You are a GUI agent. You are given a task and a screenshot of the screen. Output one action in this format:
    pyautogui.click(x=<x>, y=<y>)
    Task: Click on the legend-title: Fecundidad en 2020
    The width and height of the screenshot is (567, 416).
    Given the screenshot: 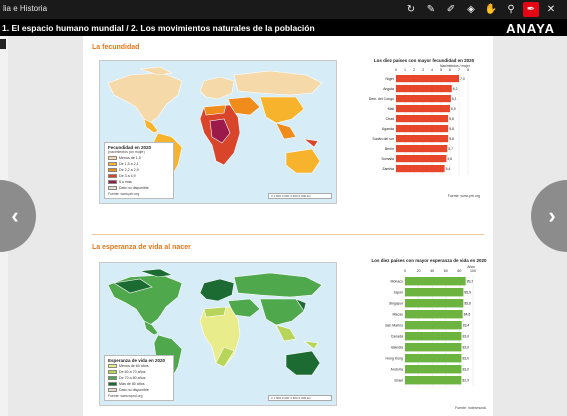 What is the action you would take?
    pyautogui.click(x=130, y=147)
    